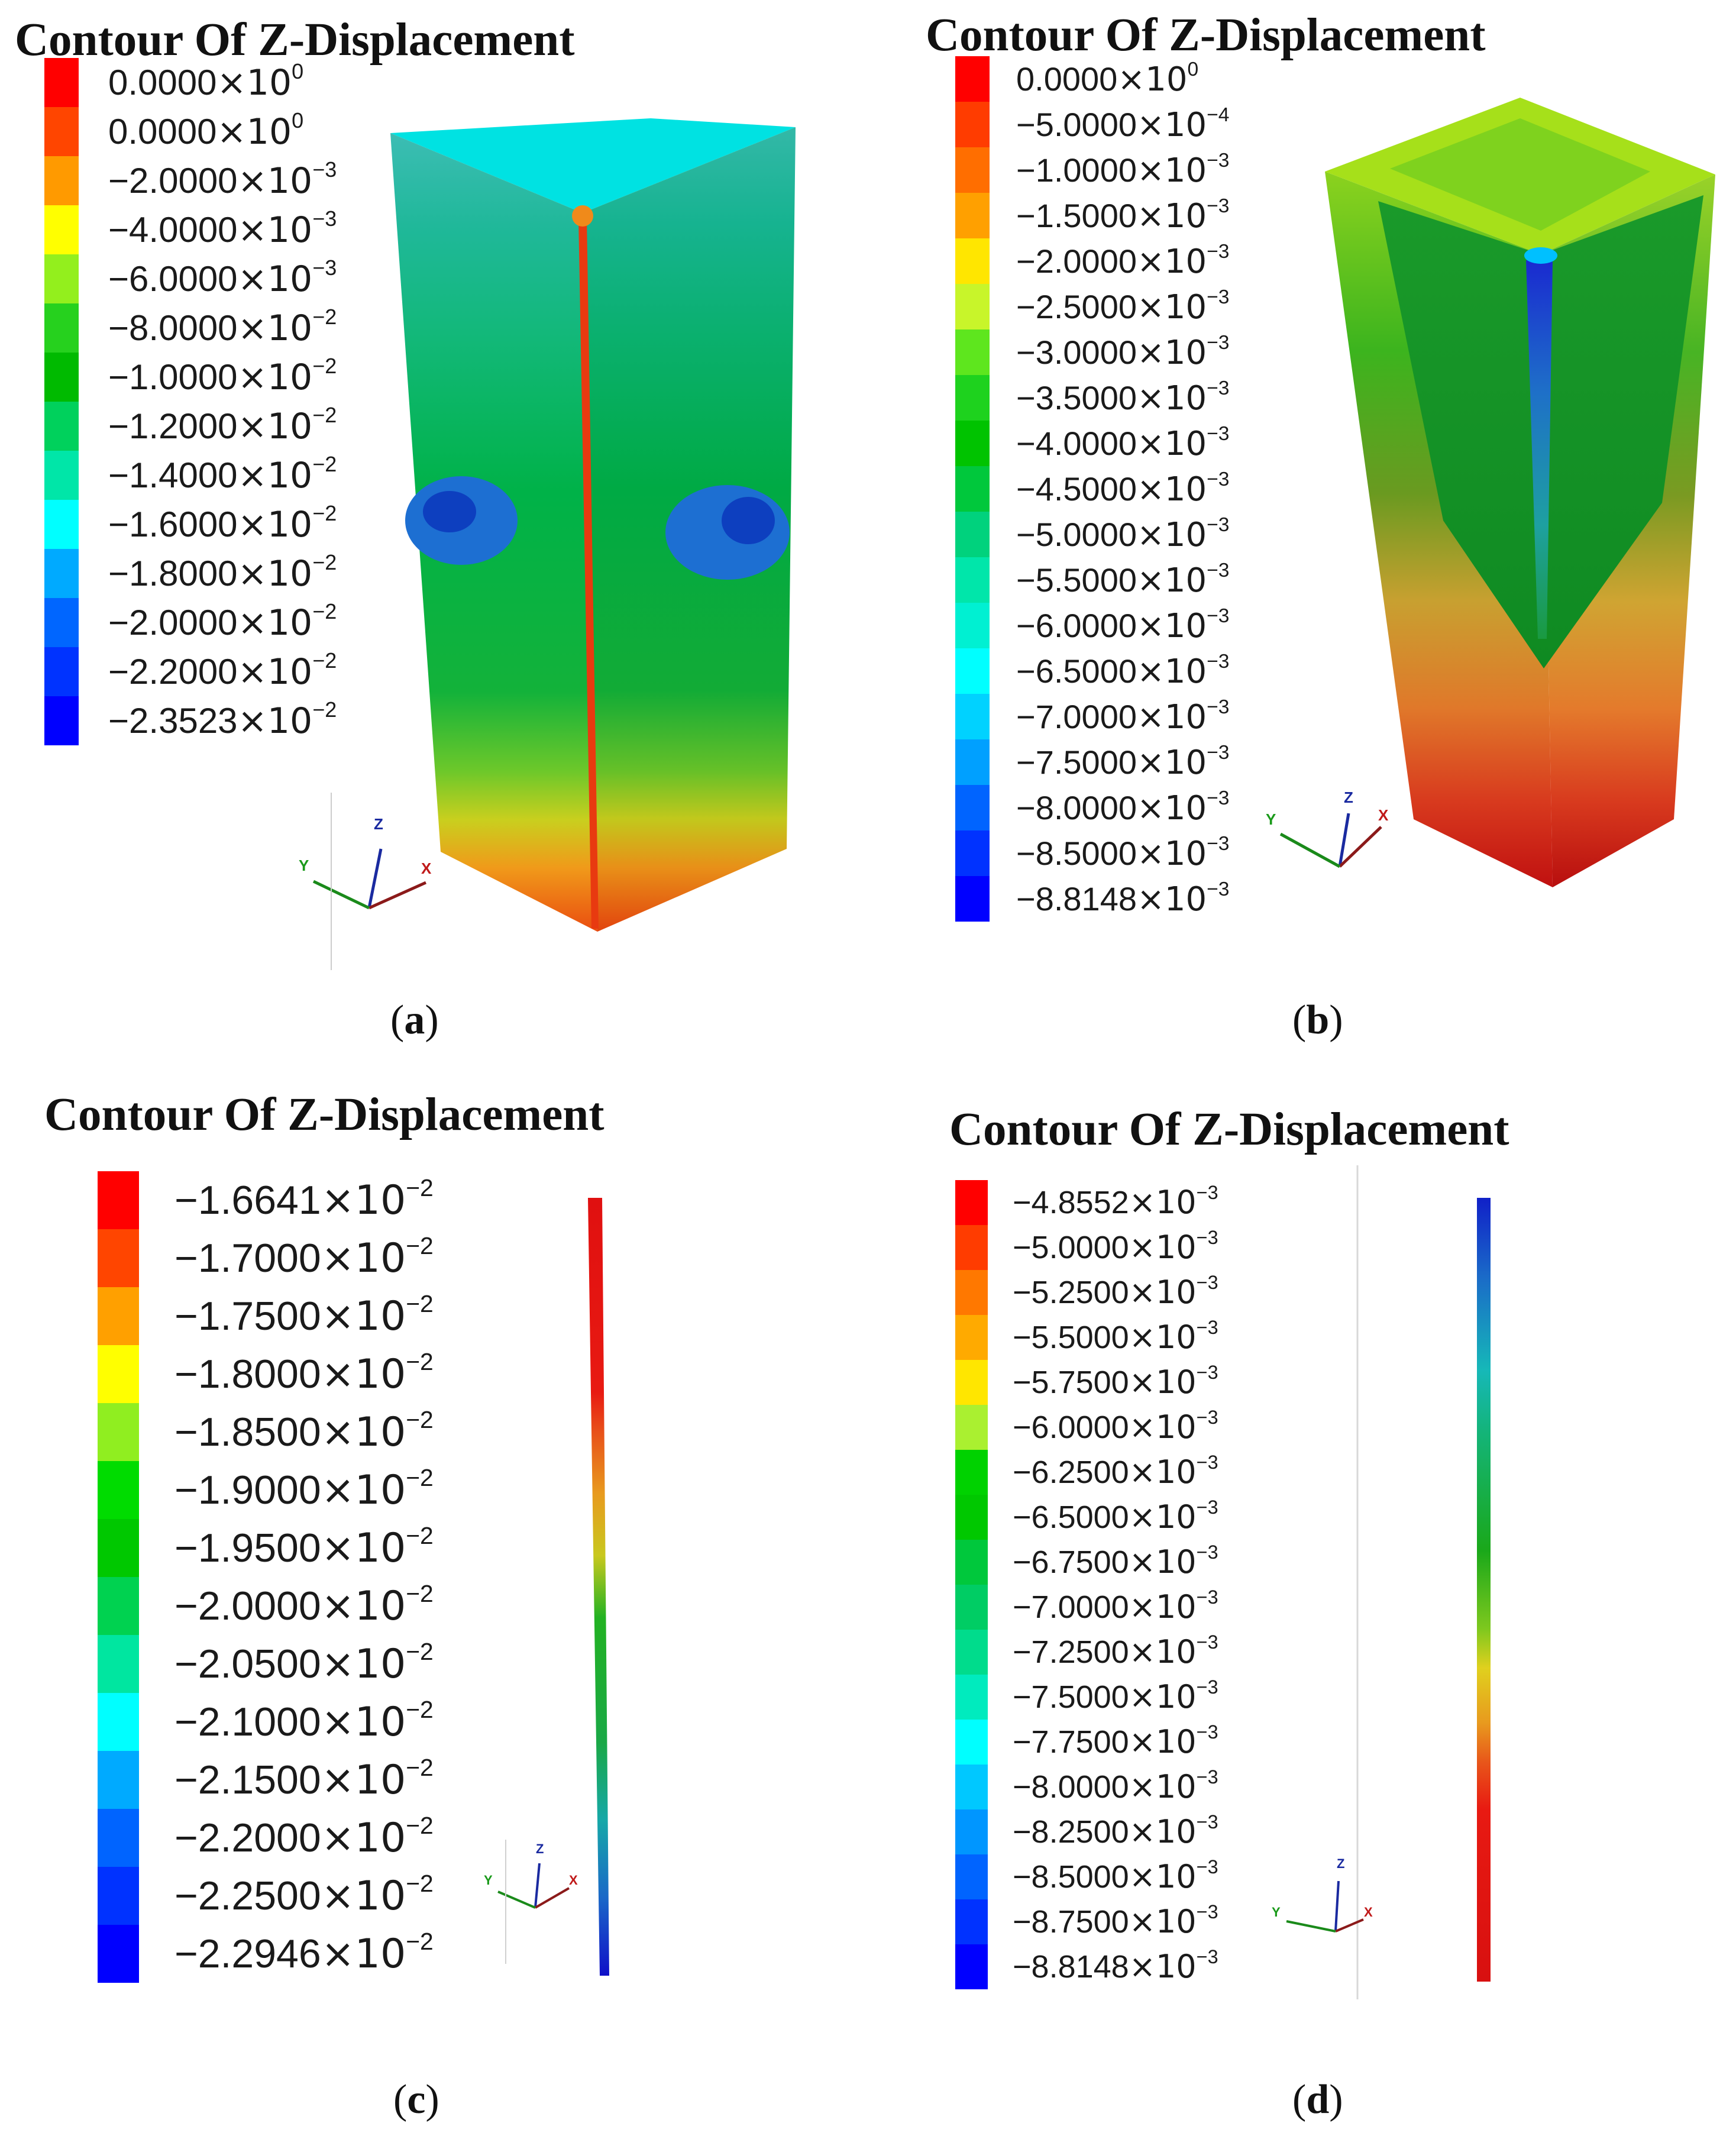 This screenshot has height=2136, width=1736. Describe the element at coordinates (1071, 1202) in the screenshot. I see `legend-mantissa: −4.8552` at that location.